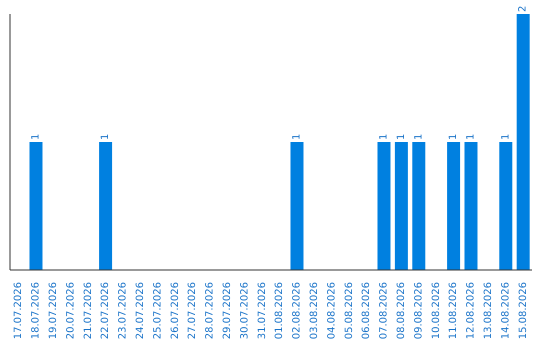 The width and height of the screenshot is (540, 340). What do you see at coordinates (366, 311) in the screenshot?
I see `x-tick-label: 06.08.2026` at bounding box center [366, 311].